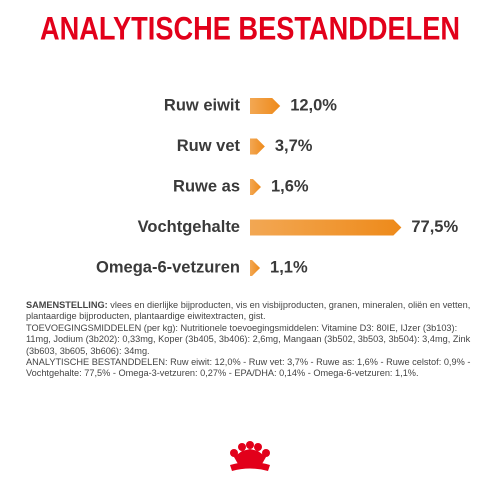 This screenshot has height=500, width=500. Describe the element at coordinates (250, 456) in the screenshot. I see `logo` at that location.